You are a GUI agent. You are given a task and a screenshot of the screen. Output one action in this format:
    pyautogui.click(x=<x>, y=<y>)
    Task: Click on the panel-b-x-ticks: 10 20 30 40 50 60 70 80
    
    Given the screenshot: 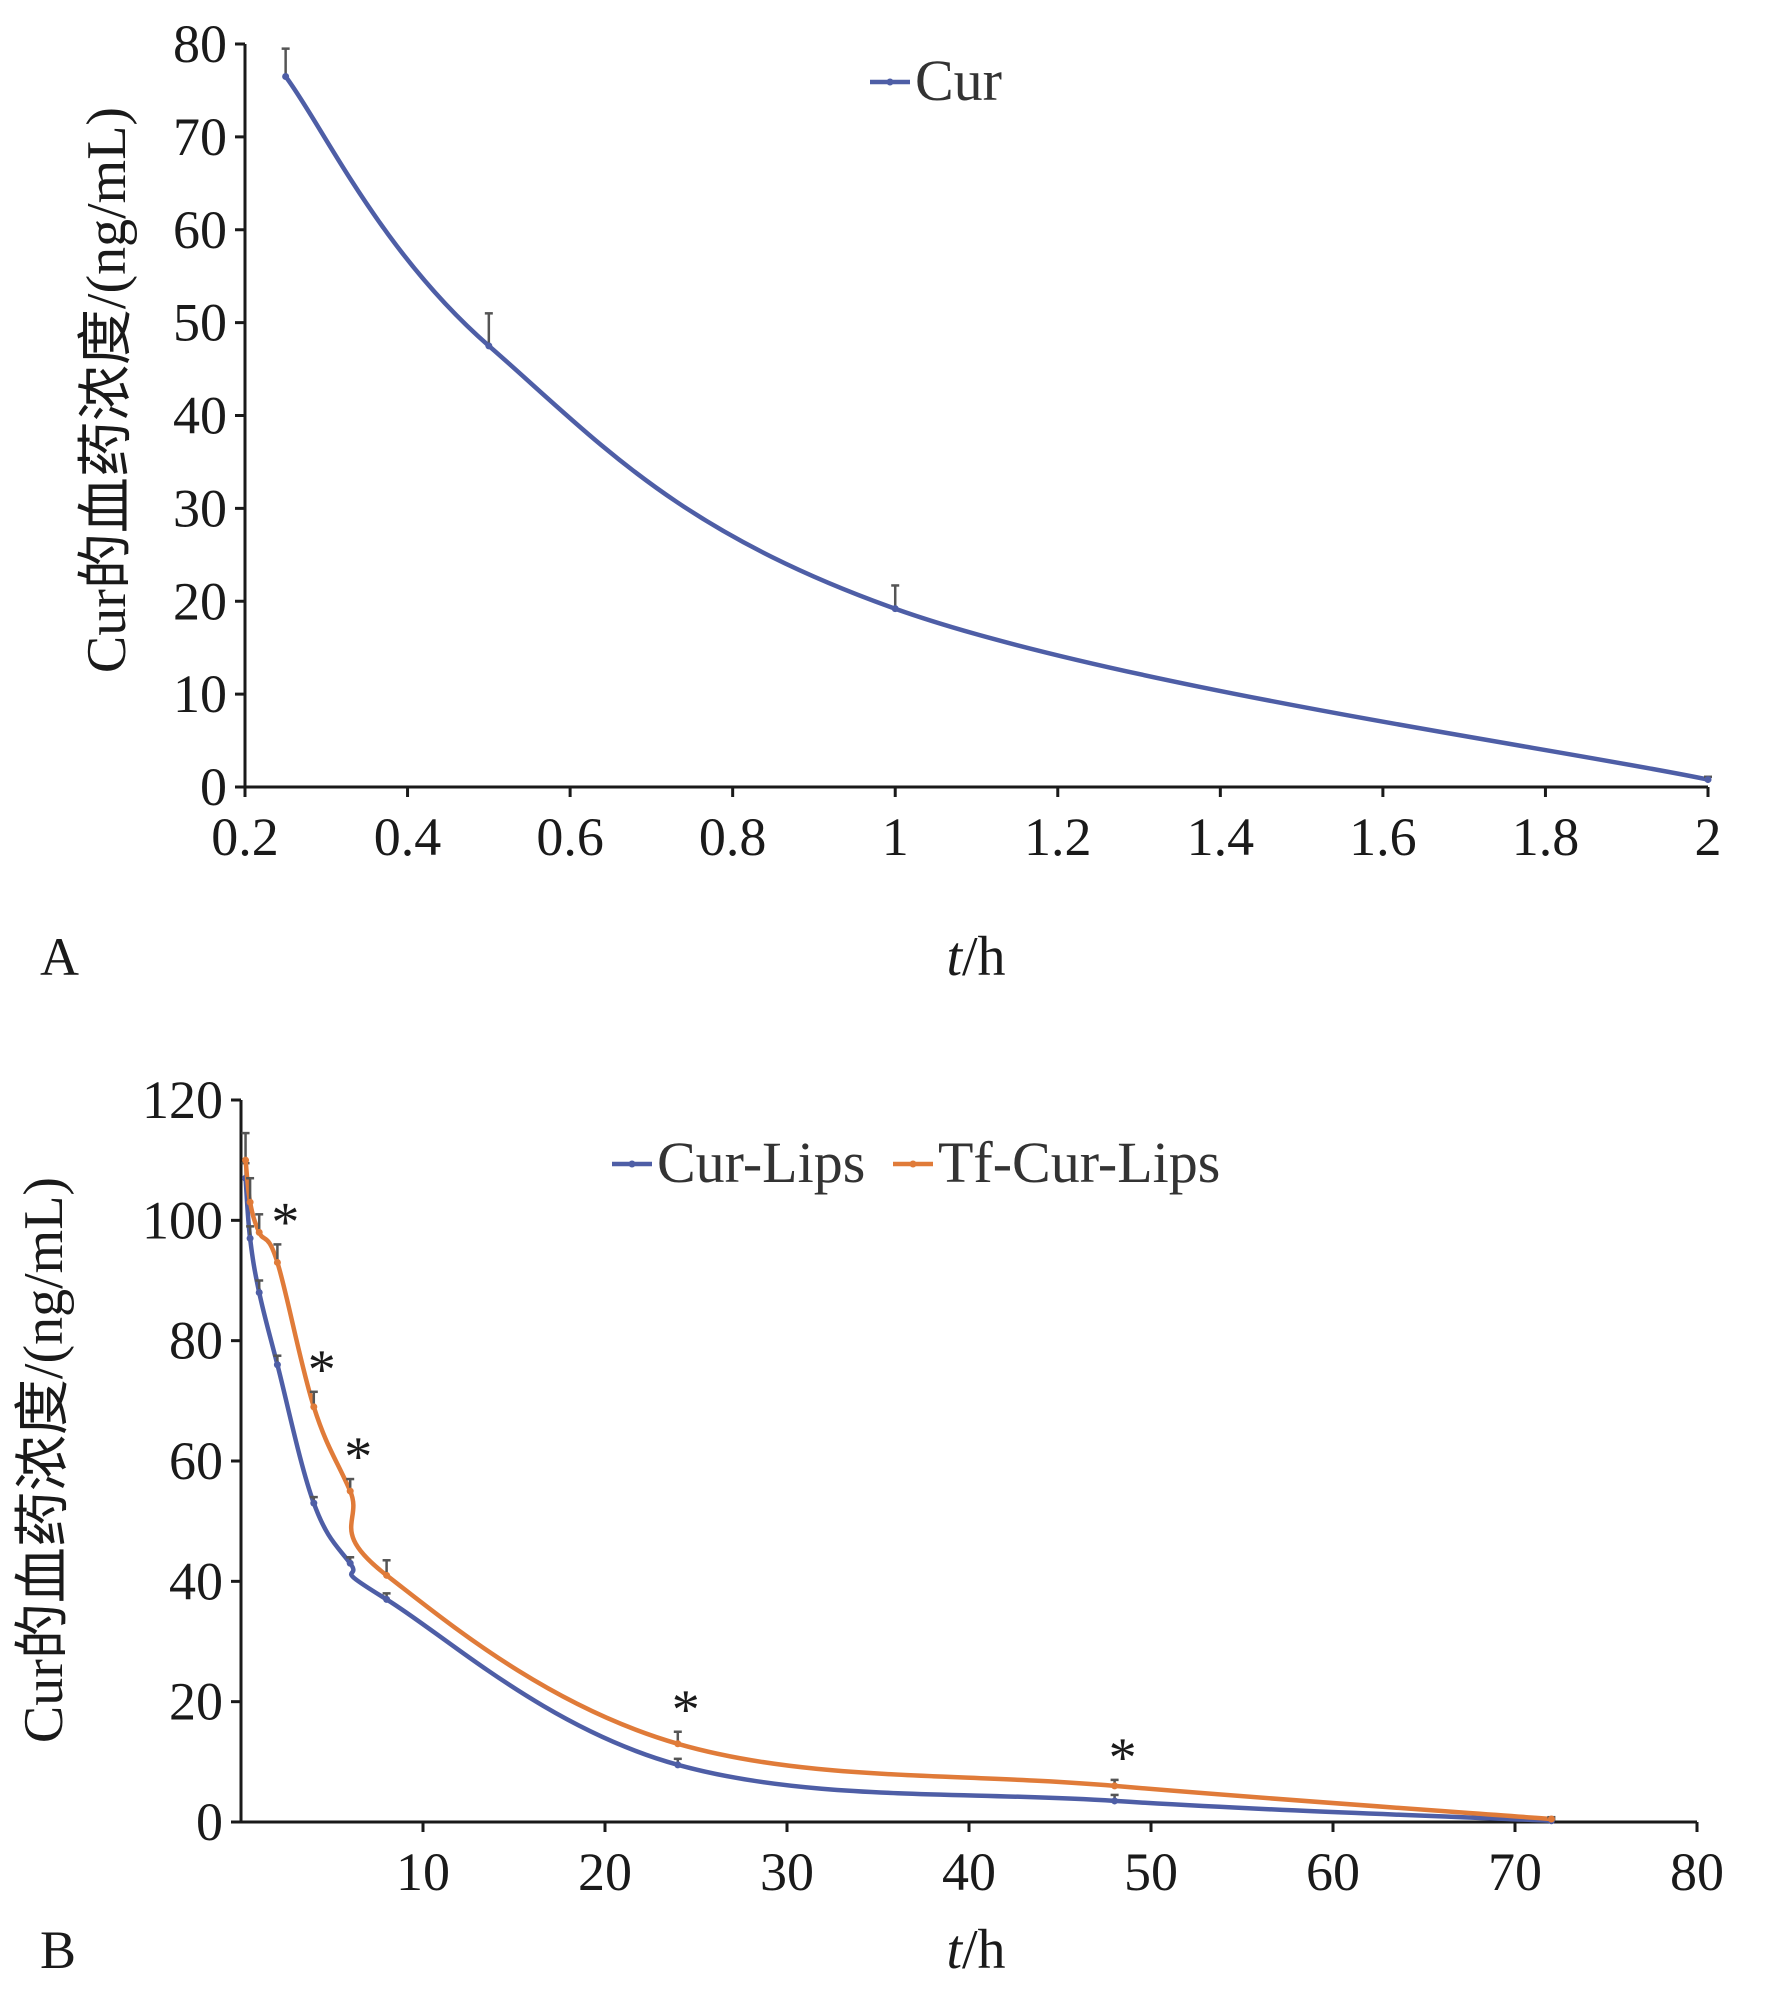 What is the action you would take?
    pyautogui.click(x=1060, y=1862)
    